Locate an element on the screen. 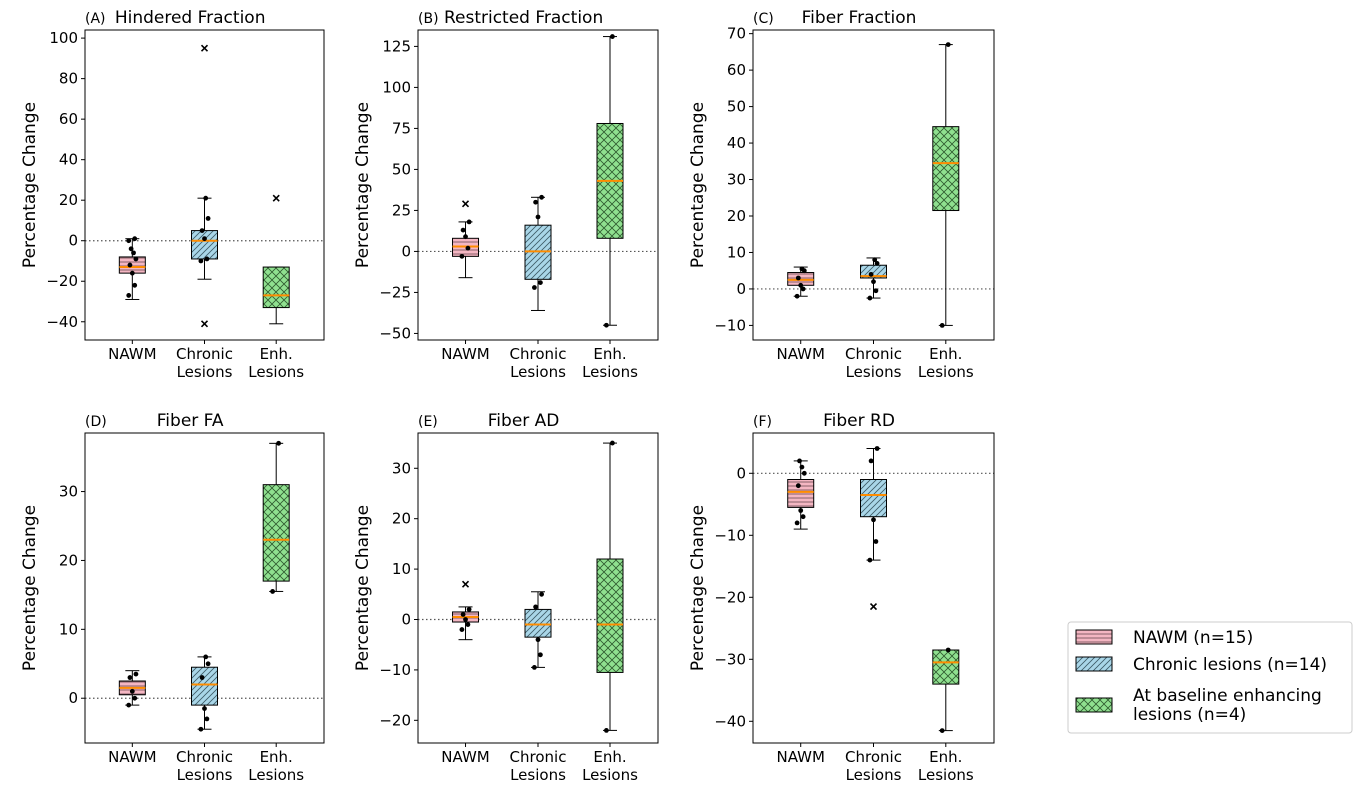  panel-letter: (A) is located at coordinates (95, 19).